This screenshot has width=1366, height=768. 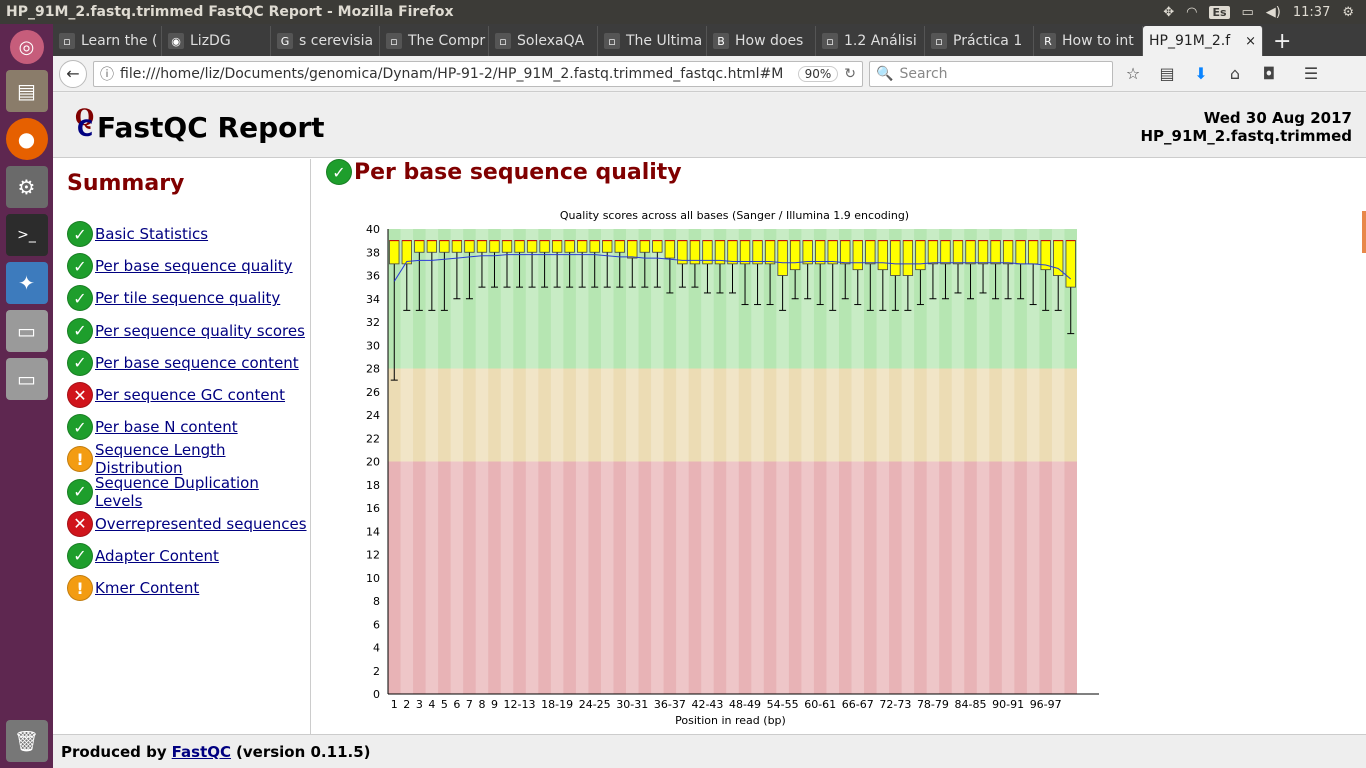 What do you see at coordinates (107, 41) in the screenshot?
I see `tab: ▫ Learn the (` at bounding box center [107, 41].